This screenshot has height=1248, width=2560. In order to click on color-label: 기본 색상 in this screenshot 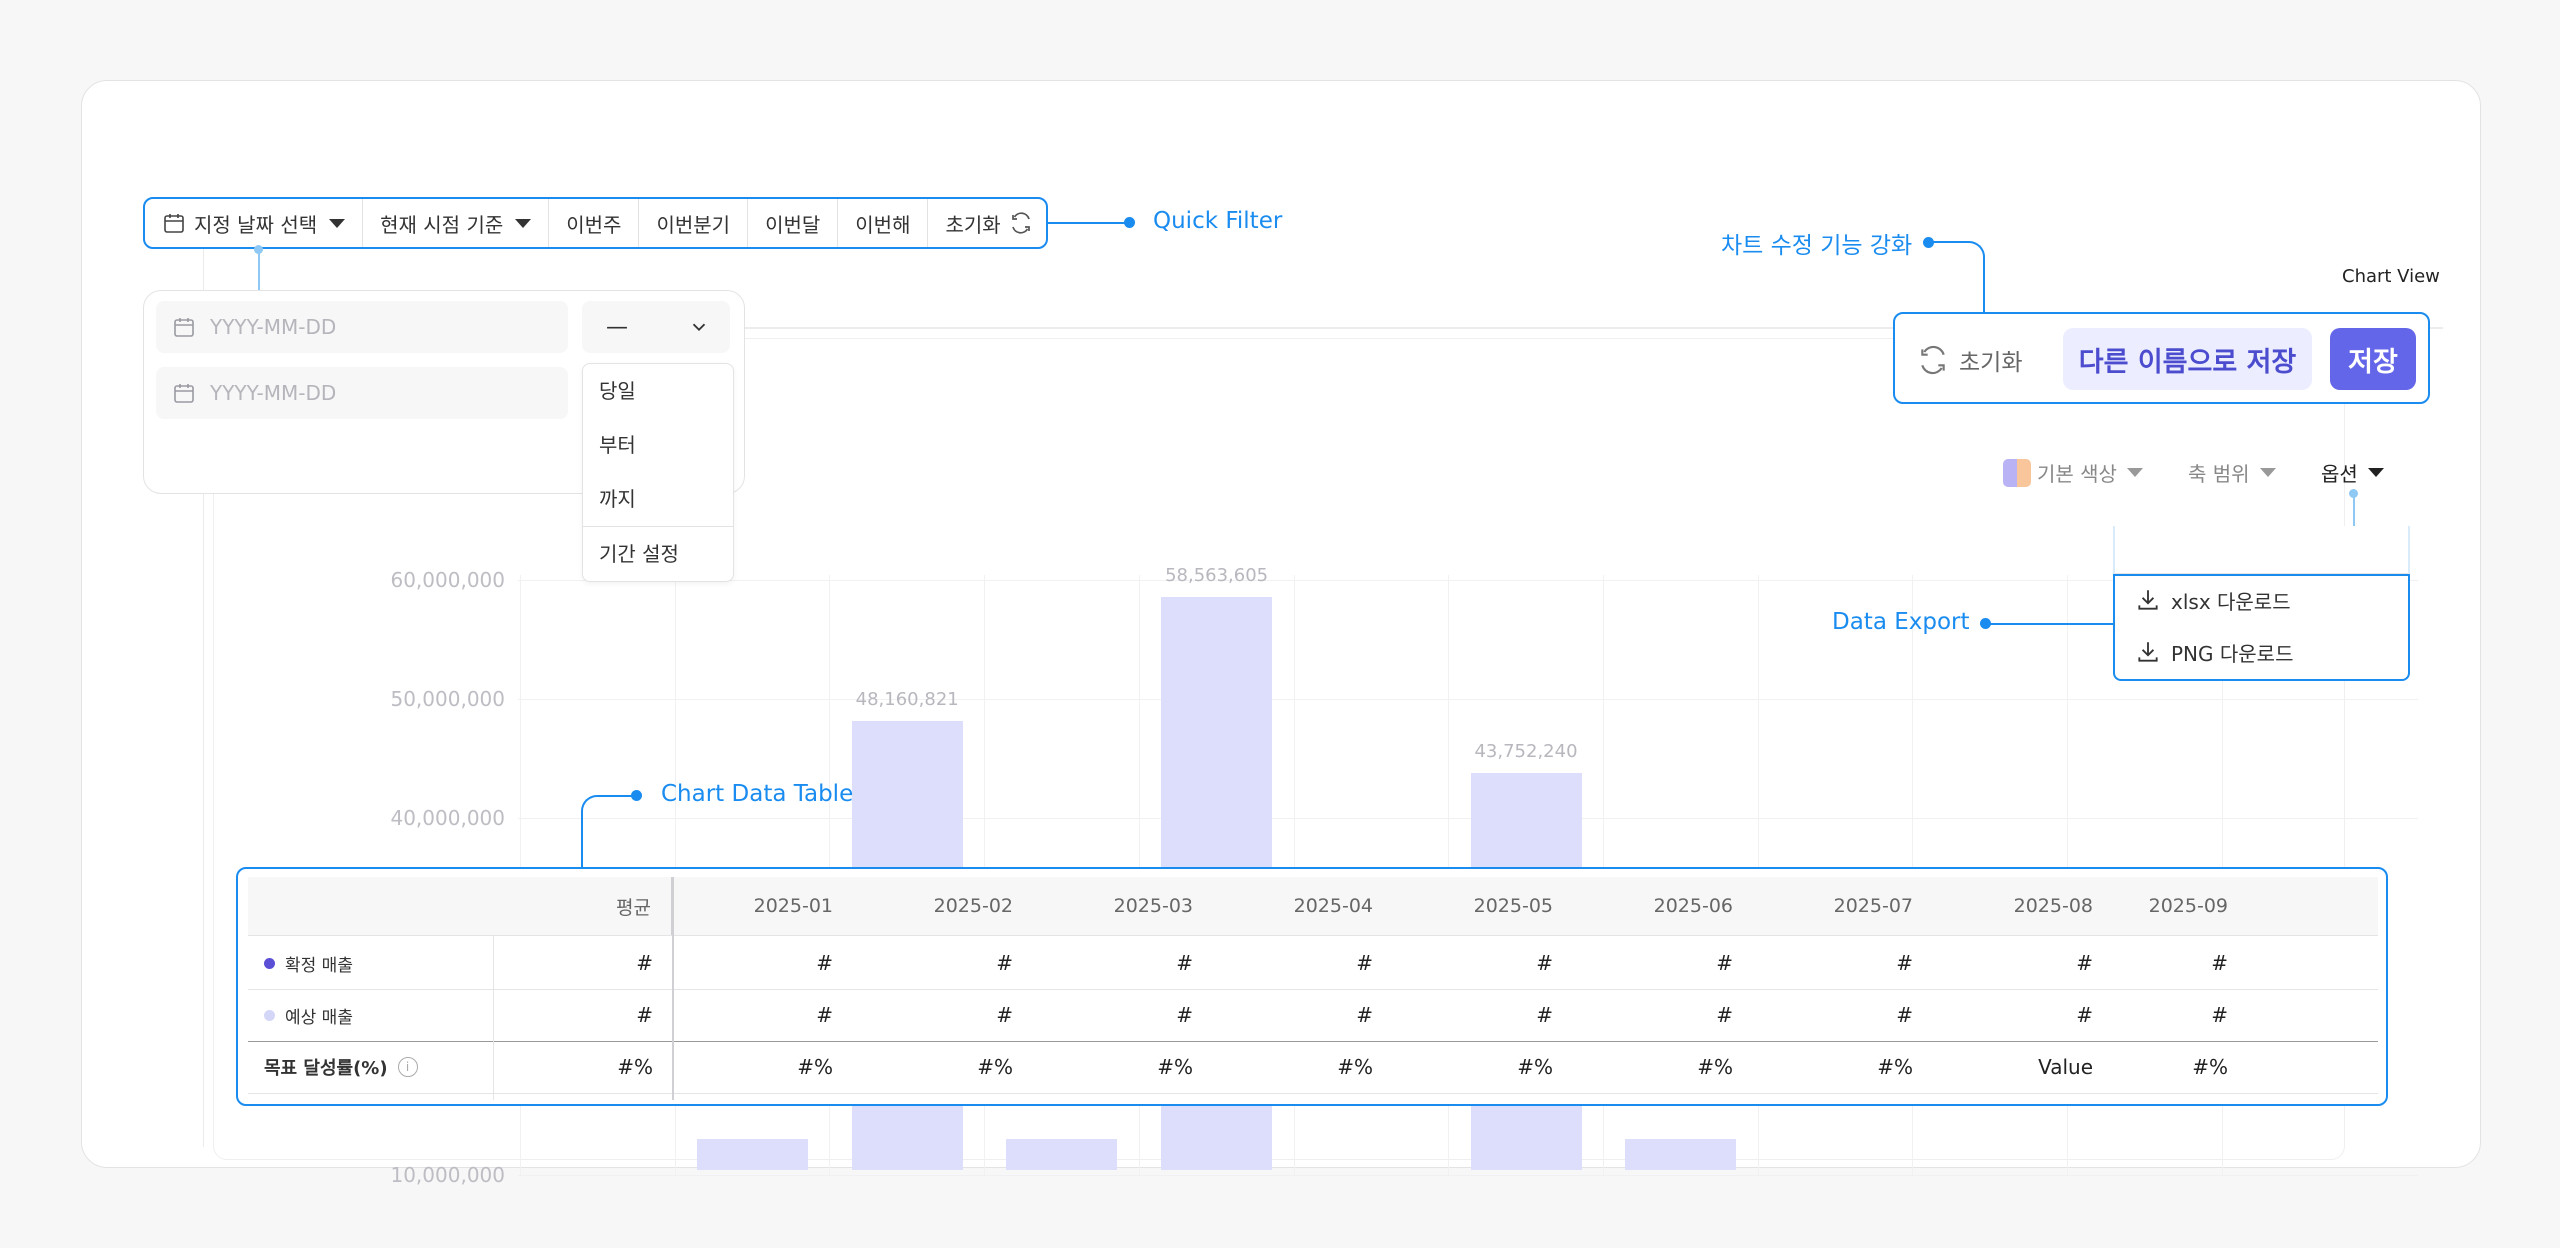, I will do `click(2077, 474)`.